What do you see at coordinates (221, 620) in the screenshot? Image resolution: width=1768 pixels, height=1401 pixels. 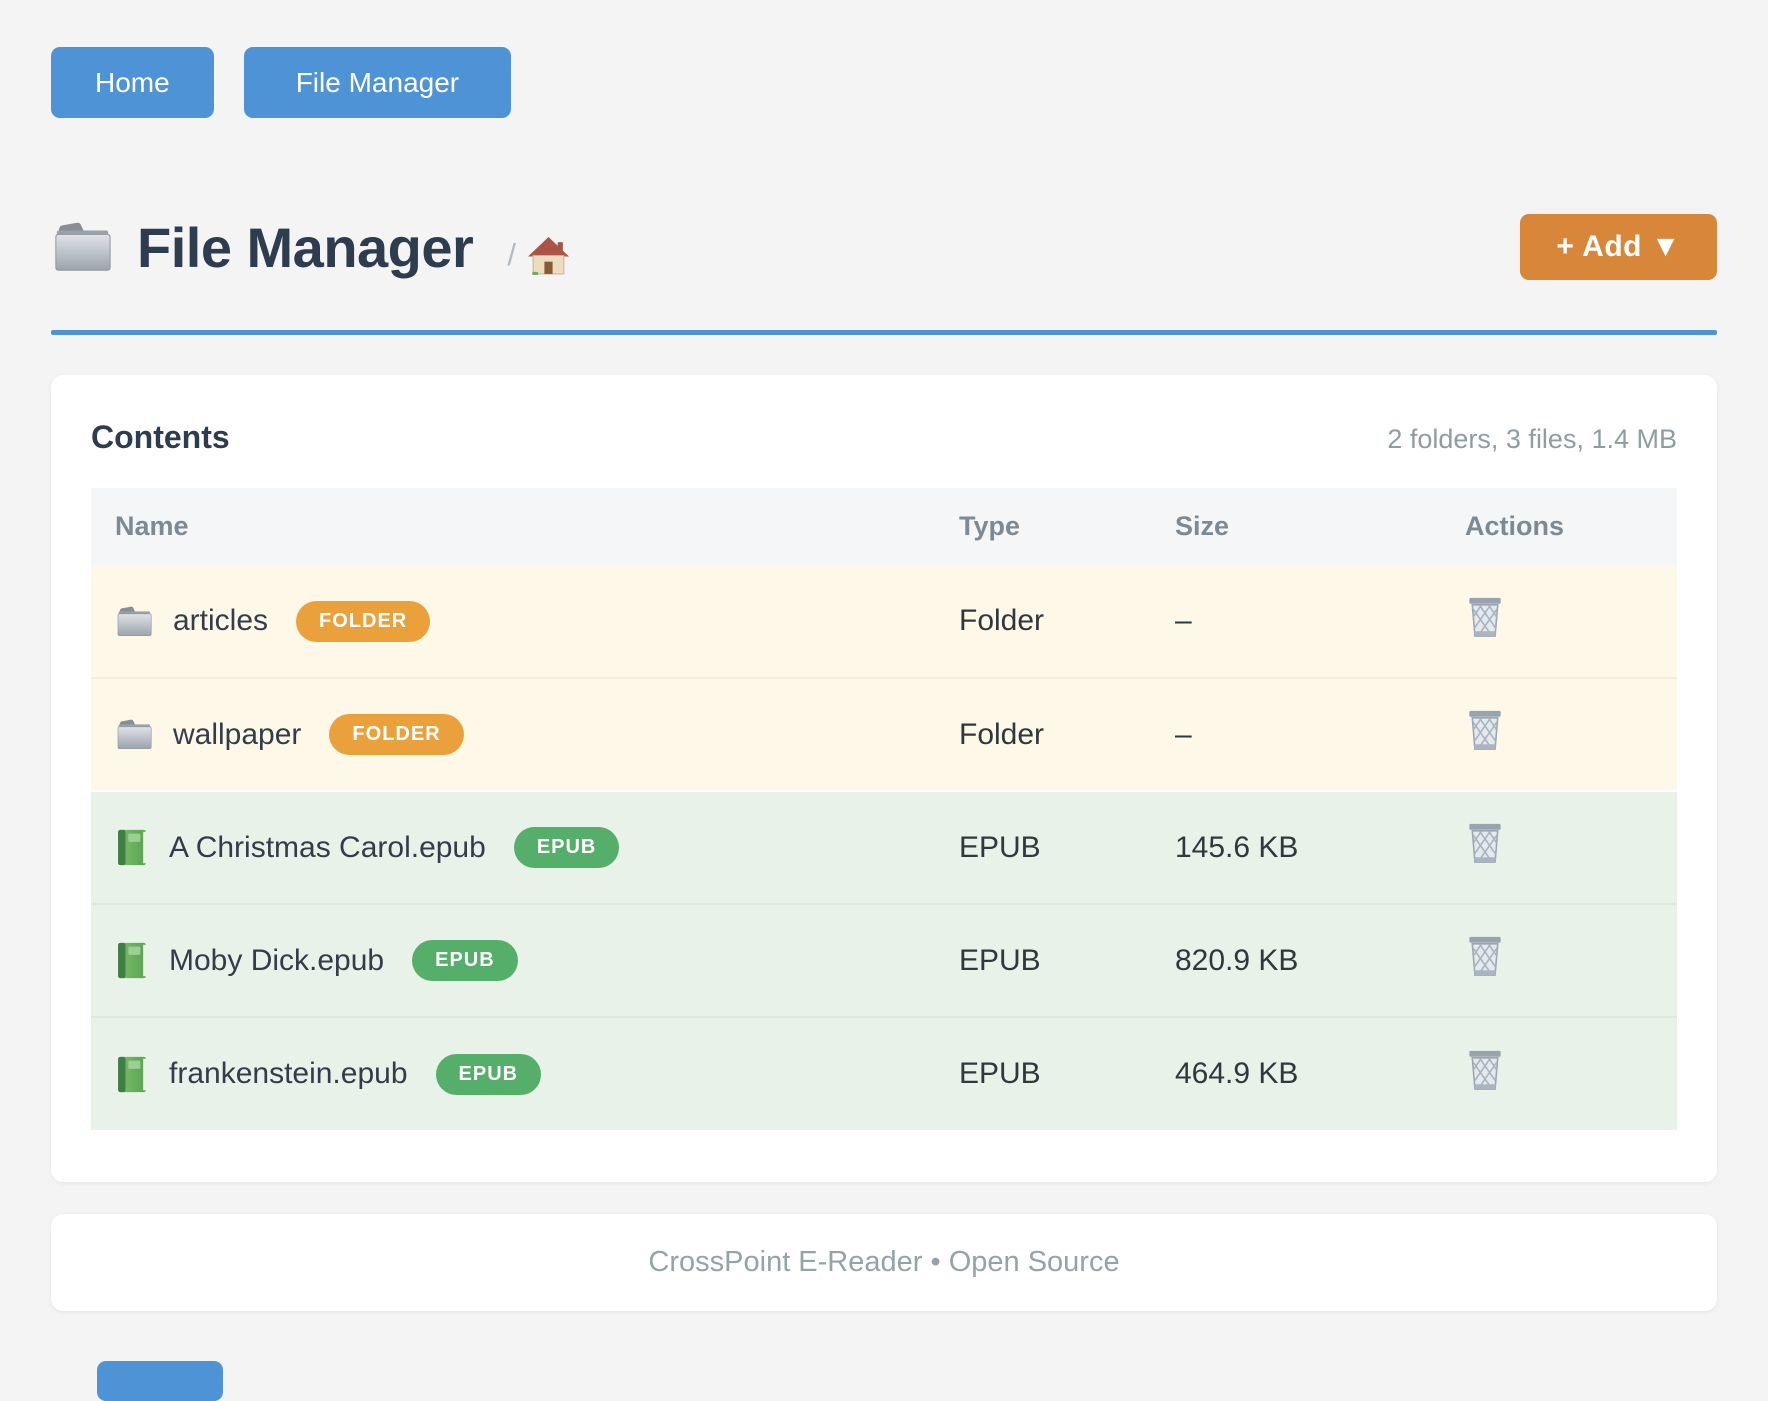 I see `file-name: articles` at bounding box center [221, 620].